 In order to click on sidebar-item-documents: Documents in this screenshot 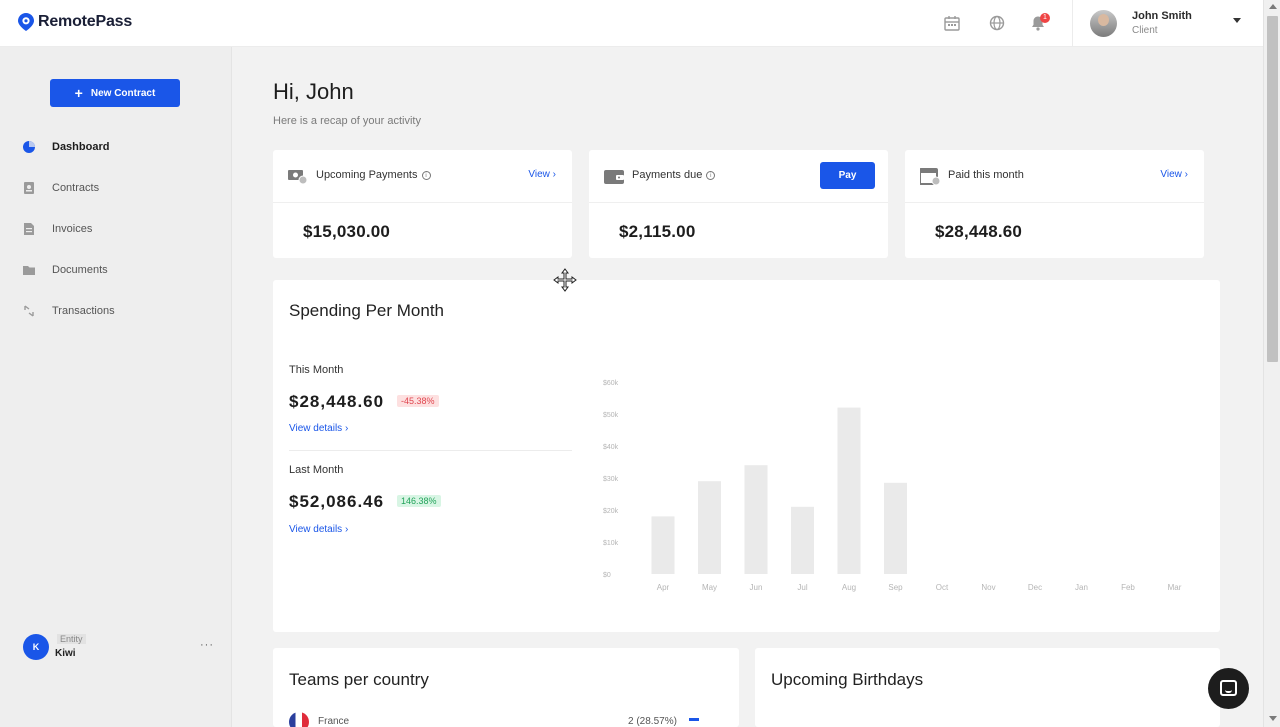, I will do `click(117, 270)`.